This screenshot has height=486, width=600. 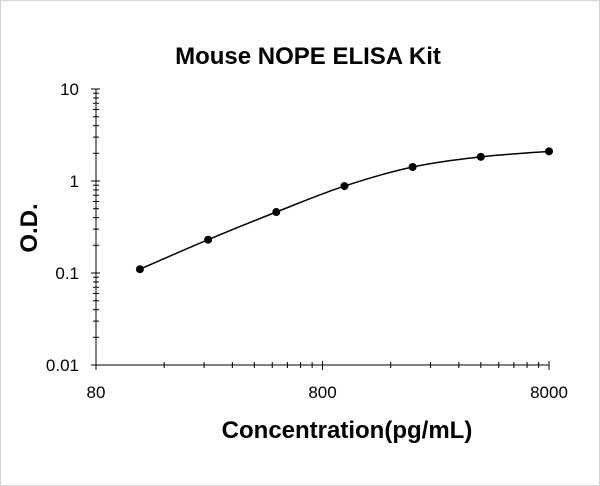 I want to click on x-tick-label: 80, so click(x=96, y=392).